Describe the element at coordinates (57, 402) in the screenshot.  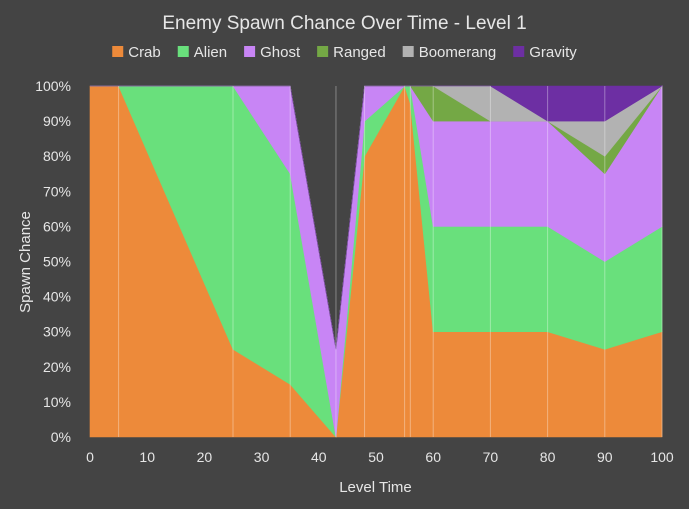
I see `y-tick-label: 10%` at that location.